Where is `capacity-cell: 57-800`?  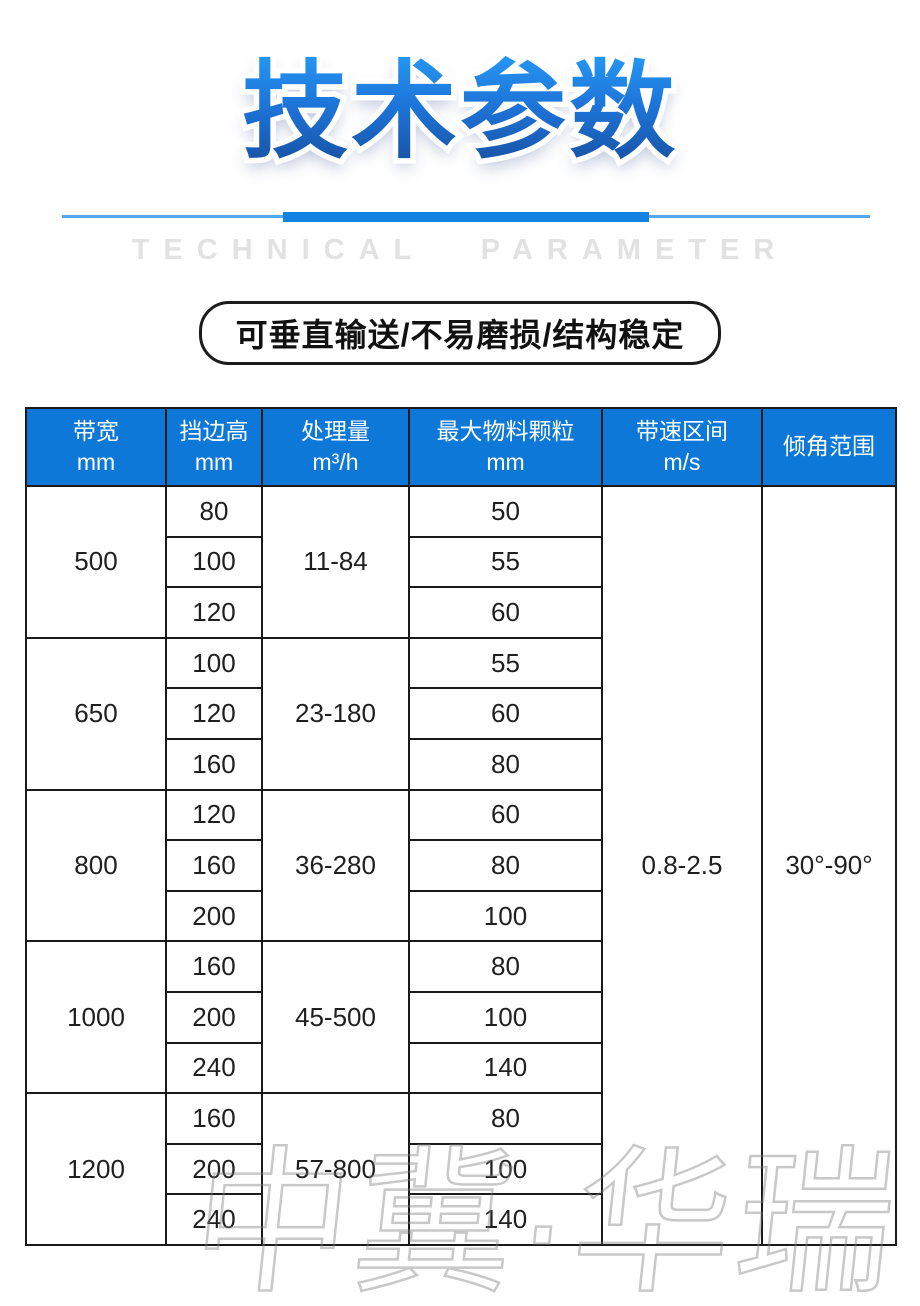 capacity-cell: 57-800 is located at coordinates (335, 1169).